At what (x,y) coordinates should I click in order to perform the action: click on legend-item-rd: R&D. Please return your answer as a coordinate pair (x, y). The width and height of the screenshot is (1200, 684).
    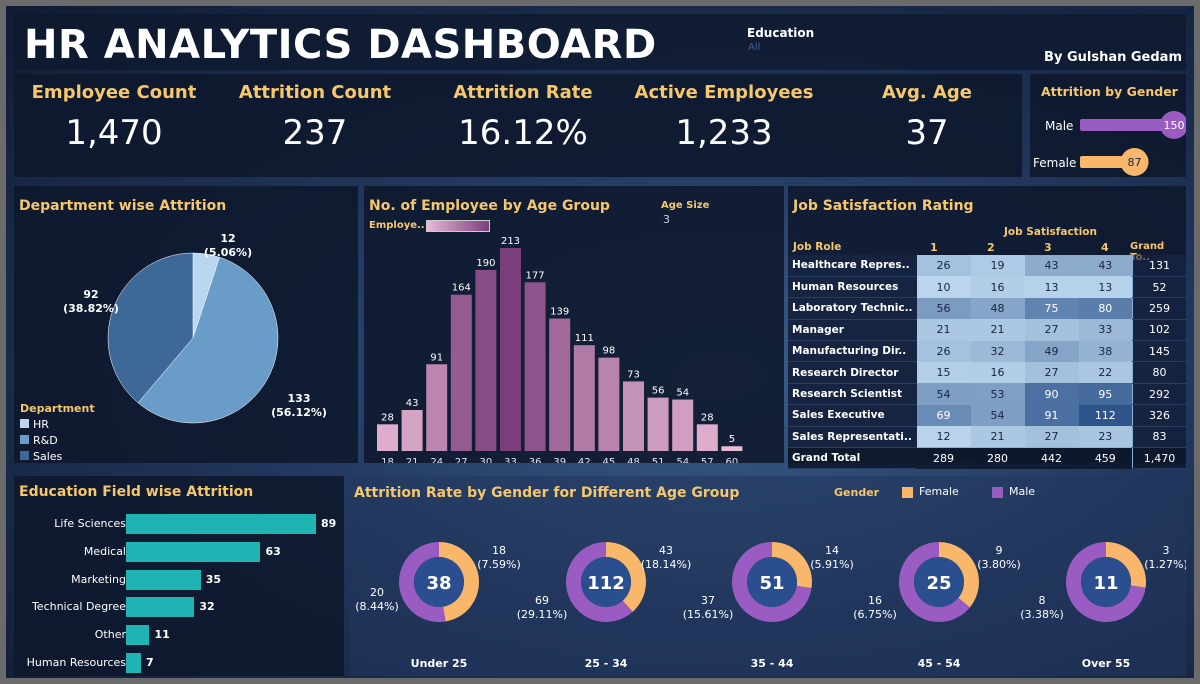
    Looking at the image, I should click on (41, 441).